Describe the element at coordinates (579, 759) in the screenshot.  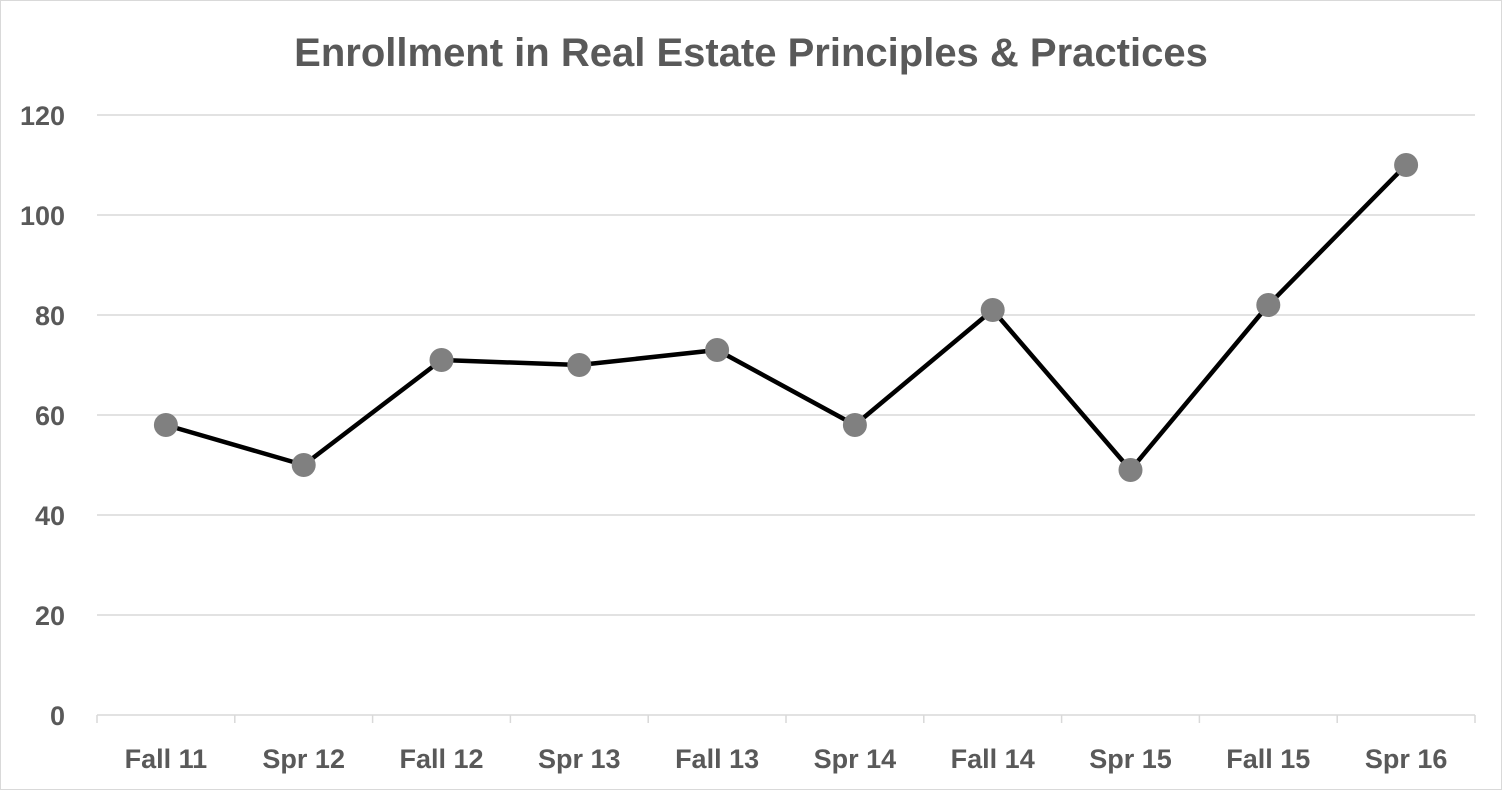
I see `x-tick-label: Spr 13` at that location.